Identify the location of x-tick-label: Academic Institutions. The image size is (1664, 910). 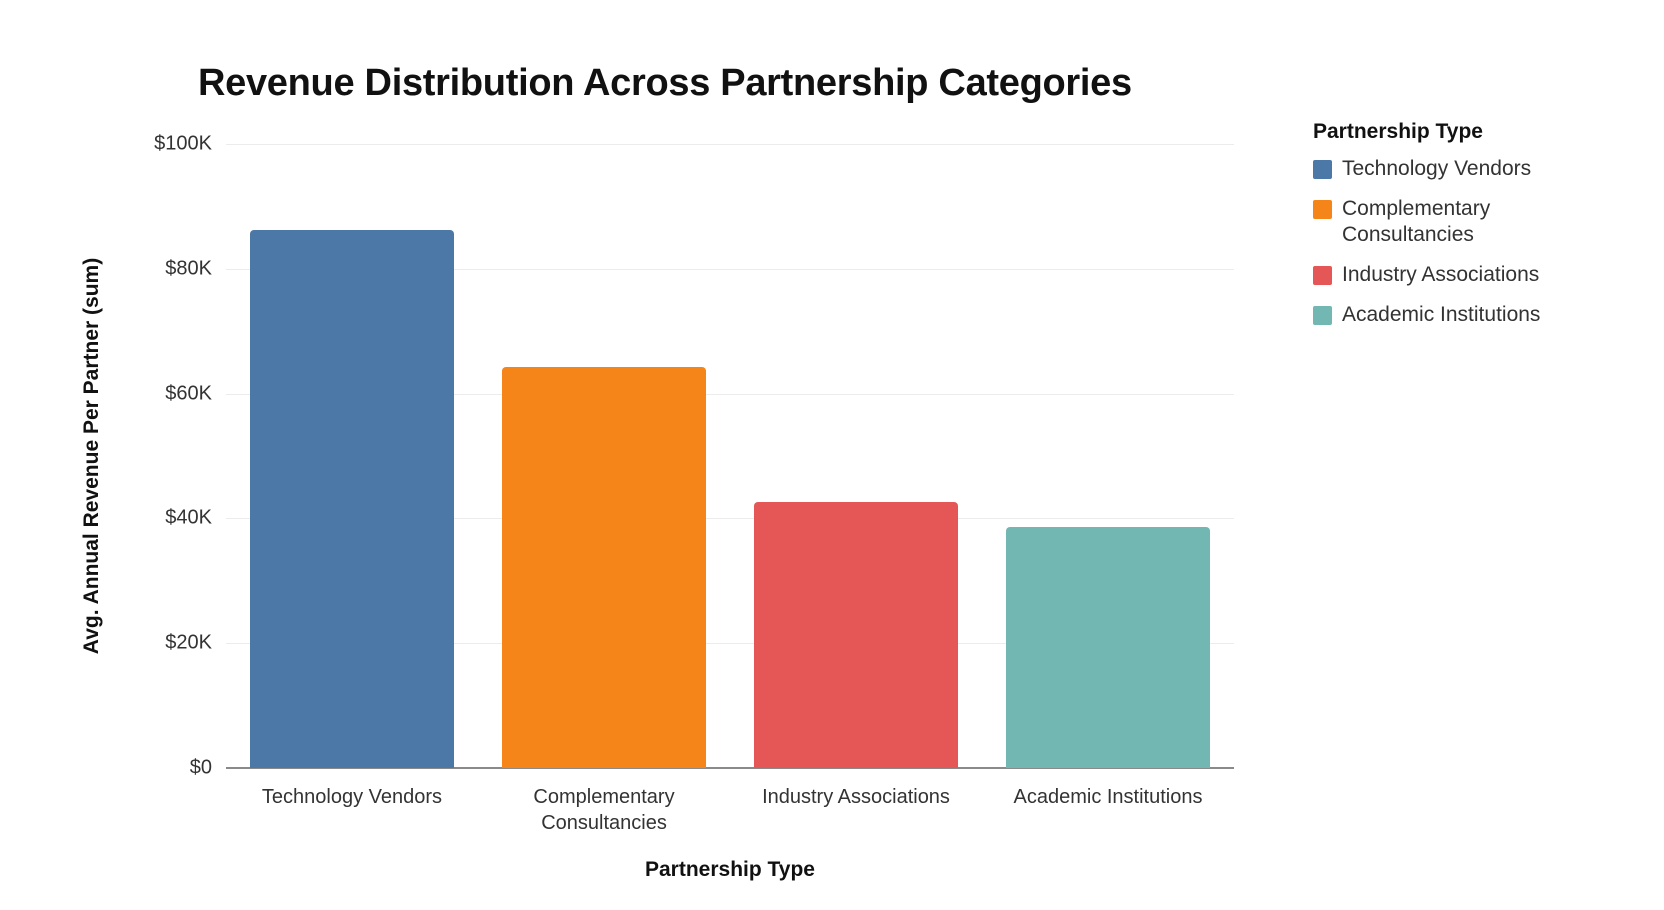
(1108, 797).